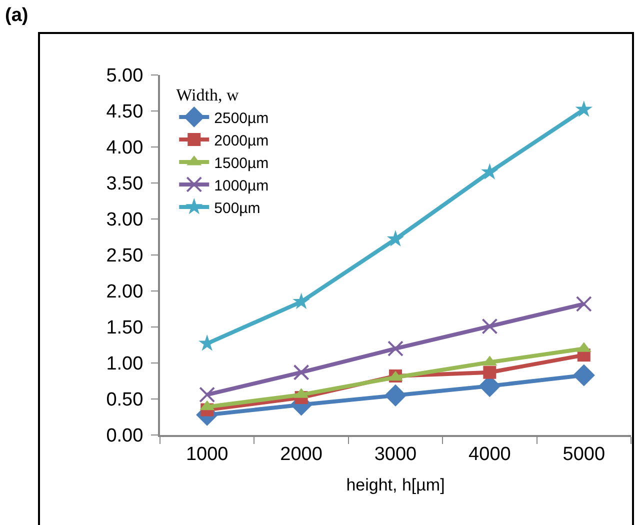  Describe the element at coordinates (125, 256) in the screenshot. I see `y-tick-label: 2.50` at that location.